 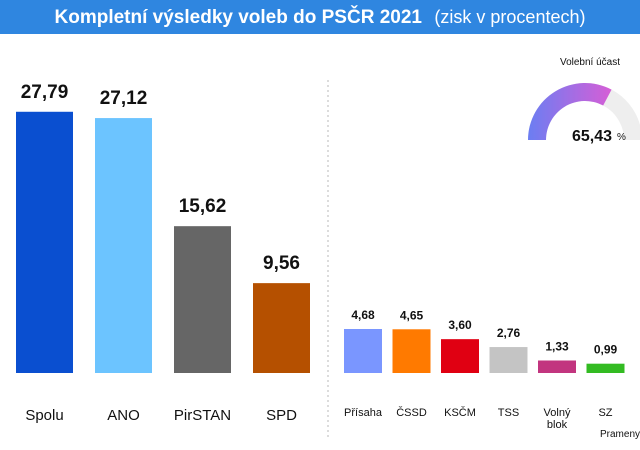 I want to click on category-label-ano: ANO, so click(x=123, y=415).